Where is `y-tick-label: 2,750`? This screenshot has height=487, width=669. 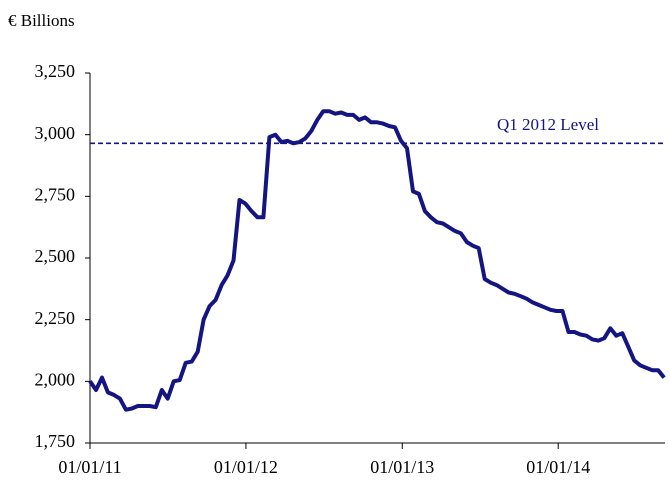
y-tick-label: 2,750 is located at coordinates (55, 194).